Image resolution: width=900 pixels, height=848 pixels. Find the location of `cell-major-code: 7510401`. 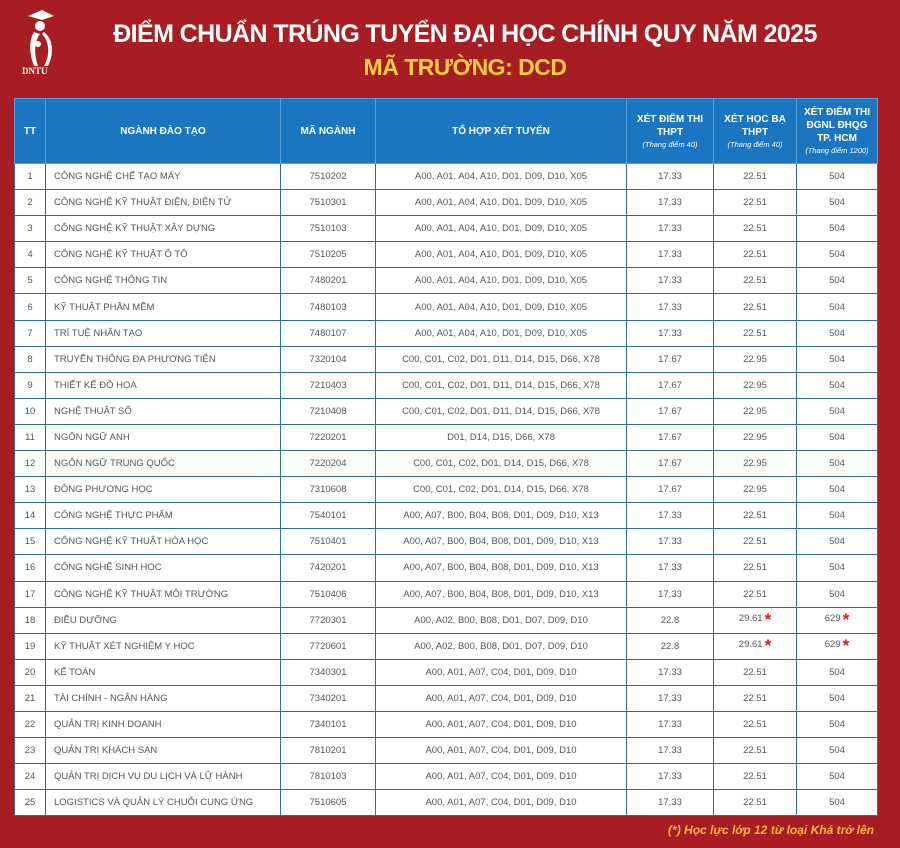

cell-major-code: 7510401 is located at coordinates (328, 542).